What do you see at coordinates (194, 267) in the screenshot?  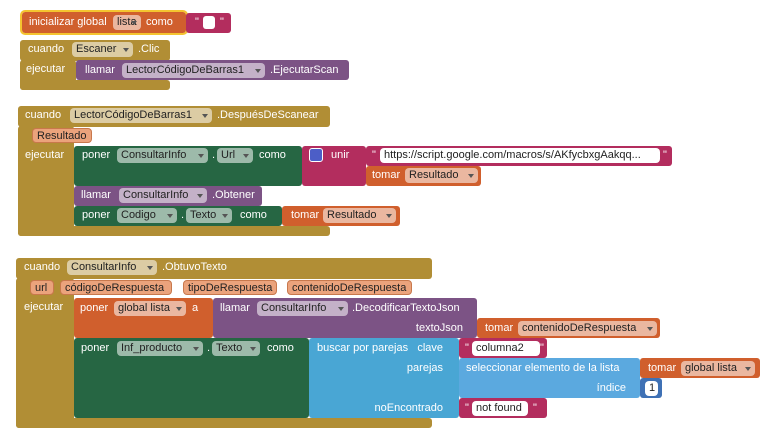 I see `label: .ObtuvoTexto` at bounding box center [194, 267].